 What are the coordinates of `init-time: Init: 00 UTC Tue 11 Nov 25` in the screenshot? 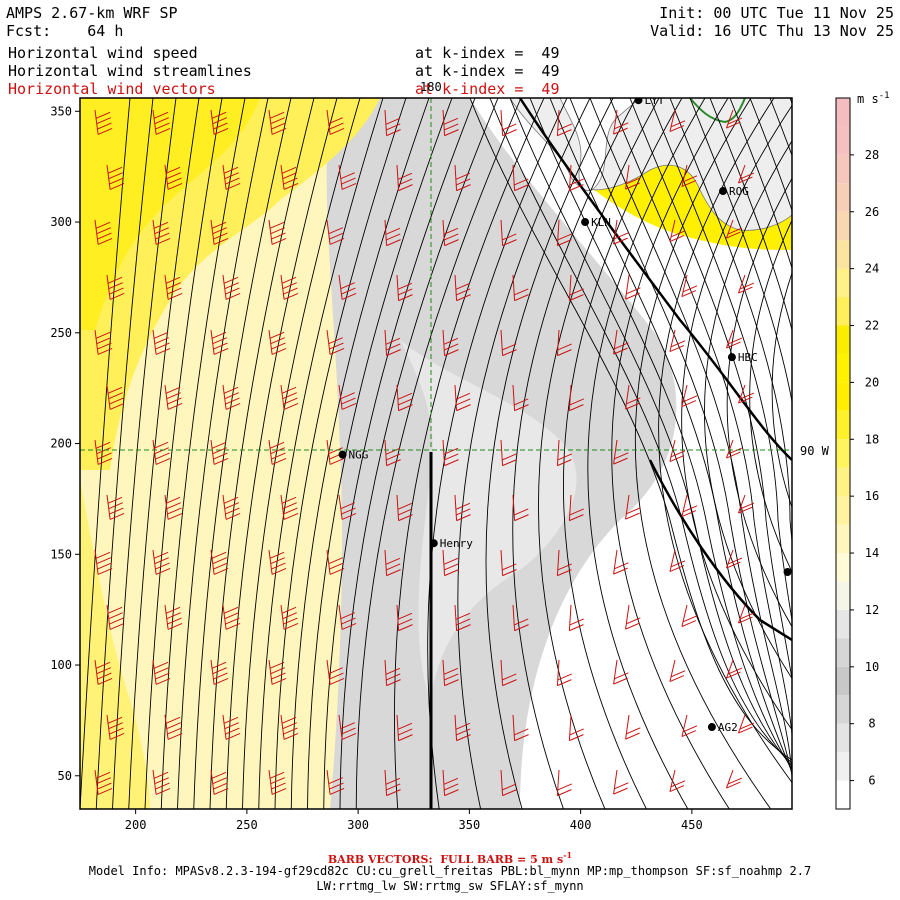 It's located at (776, 13).